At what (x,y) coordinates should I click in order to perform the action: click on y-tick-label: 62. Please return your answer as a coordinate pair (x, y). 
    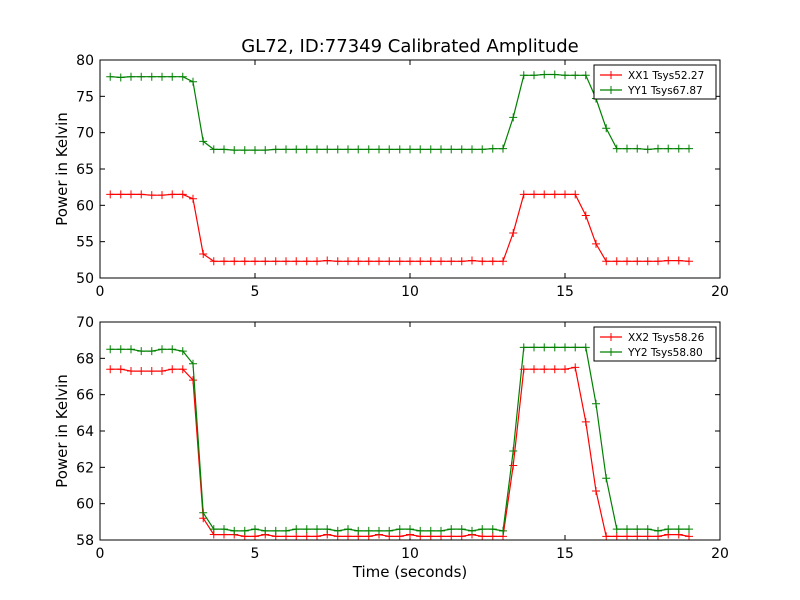
    Looking at the image, I should click on (85, 468).